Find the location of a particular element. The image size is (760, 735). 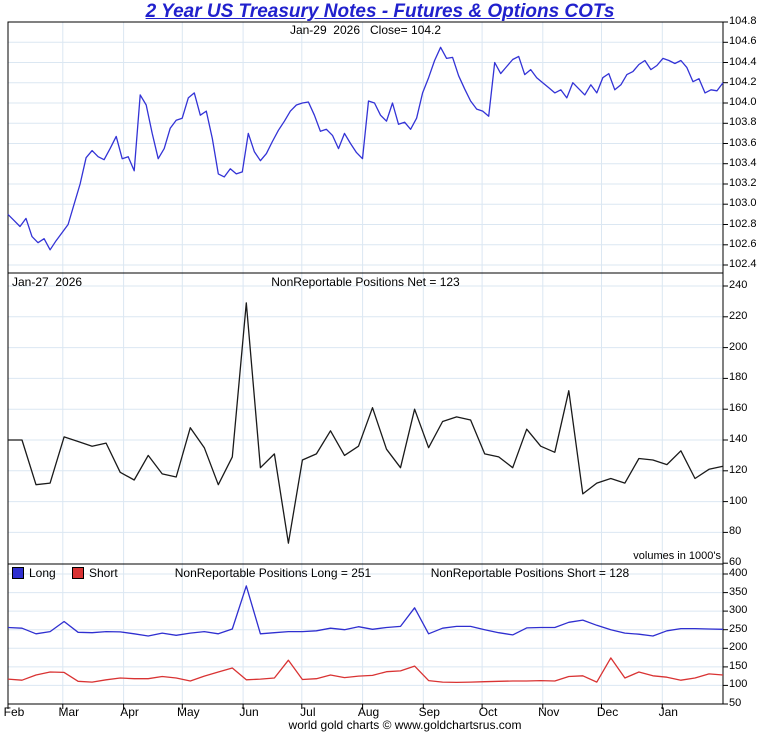

x-tick-label: Sep is located at coordinates (429, 712).